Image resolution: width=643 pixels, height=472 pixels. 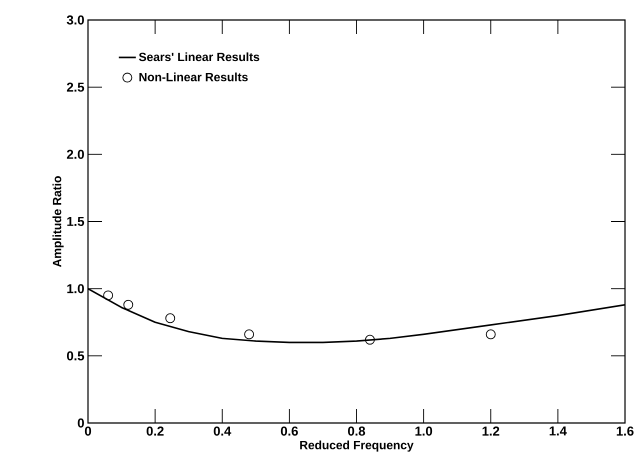 What do you see at coordinates (75, 87) in the screenshot?
I see `y-tick-label: 2.5` at bounding box center [75, 87].